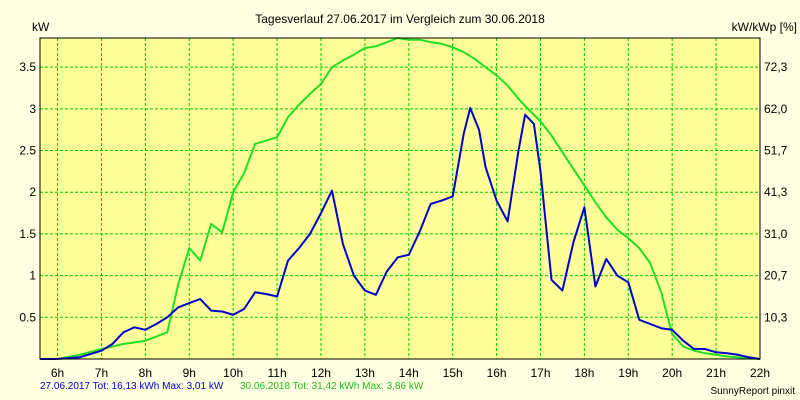  I want to click on x-tick-label: 12h, so click(321, 373).